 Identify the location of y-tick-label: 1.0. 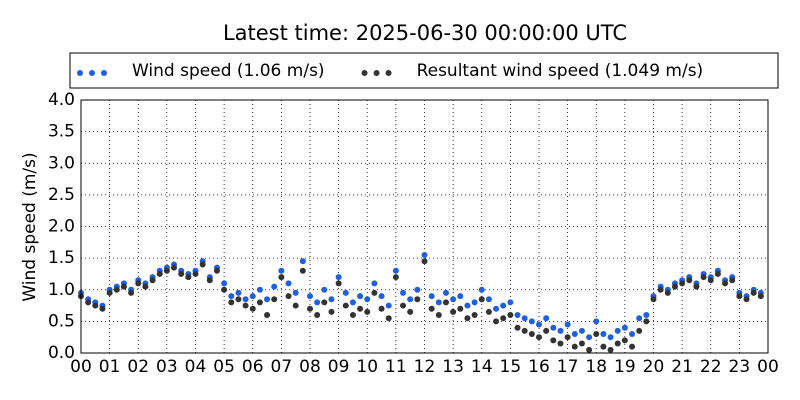
(61, 290).